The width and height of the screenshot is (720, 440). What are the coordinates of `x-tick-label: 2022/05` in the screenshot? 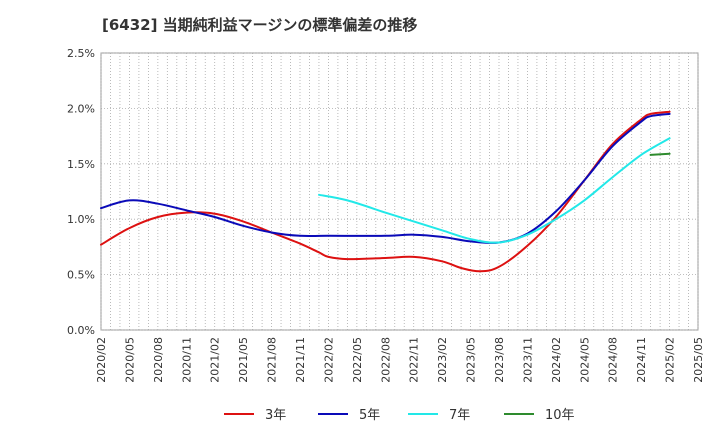 It's located at (357, 360).